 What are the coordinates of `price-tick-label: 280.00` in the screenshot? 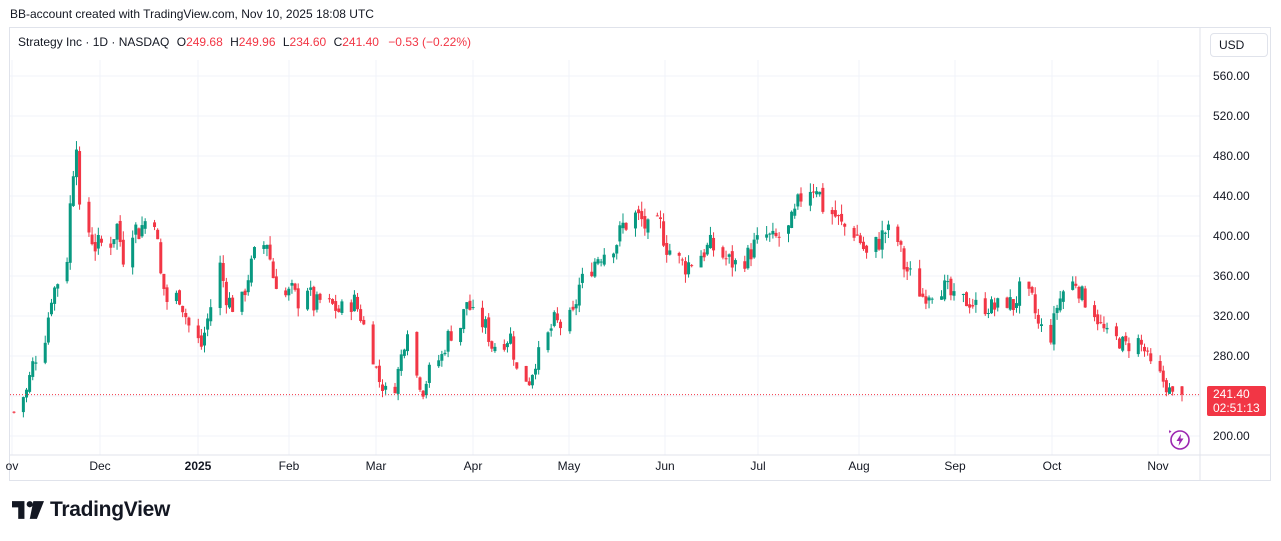 It's located at (1231, 356).